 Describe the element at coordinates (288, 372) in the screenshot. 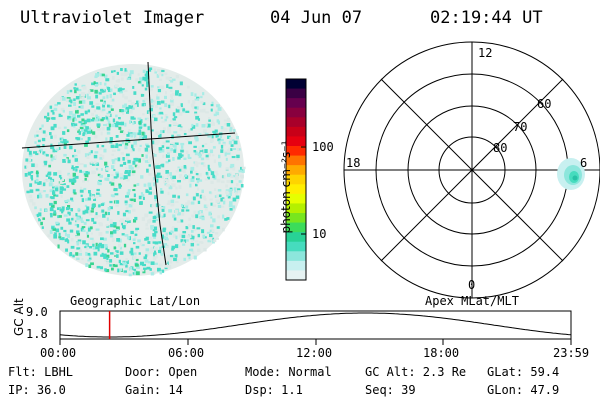

I see `mode-info: Mode: Normal` at that location.